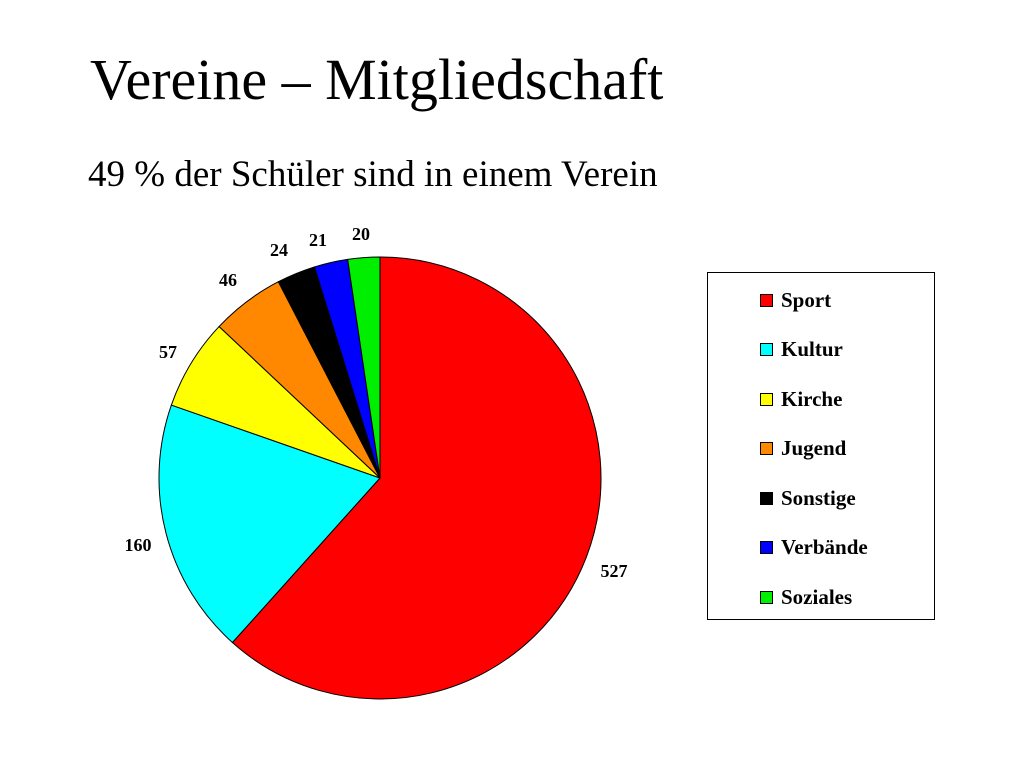  Describe the element at coordinates (766, 448) in the screenshot. I see `legend-swatch-jugend` at that location.